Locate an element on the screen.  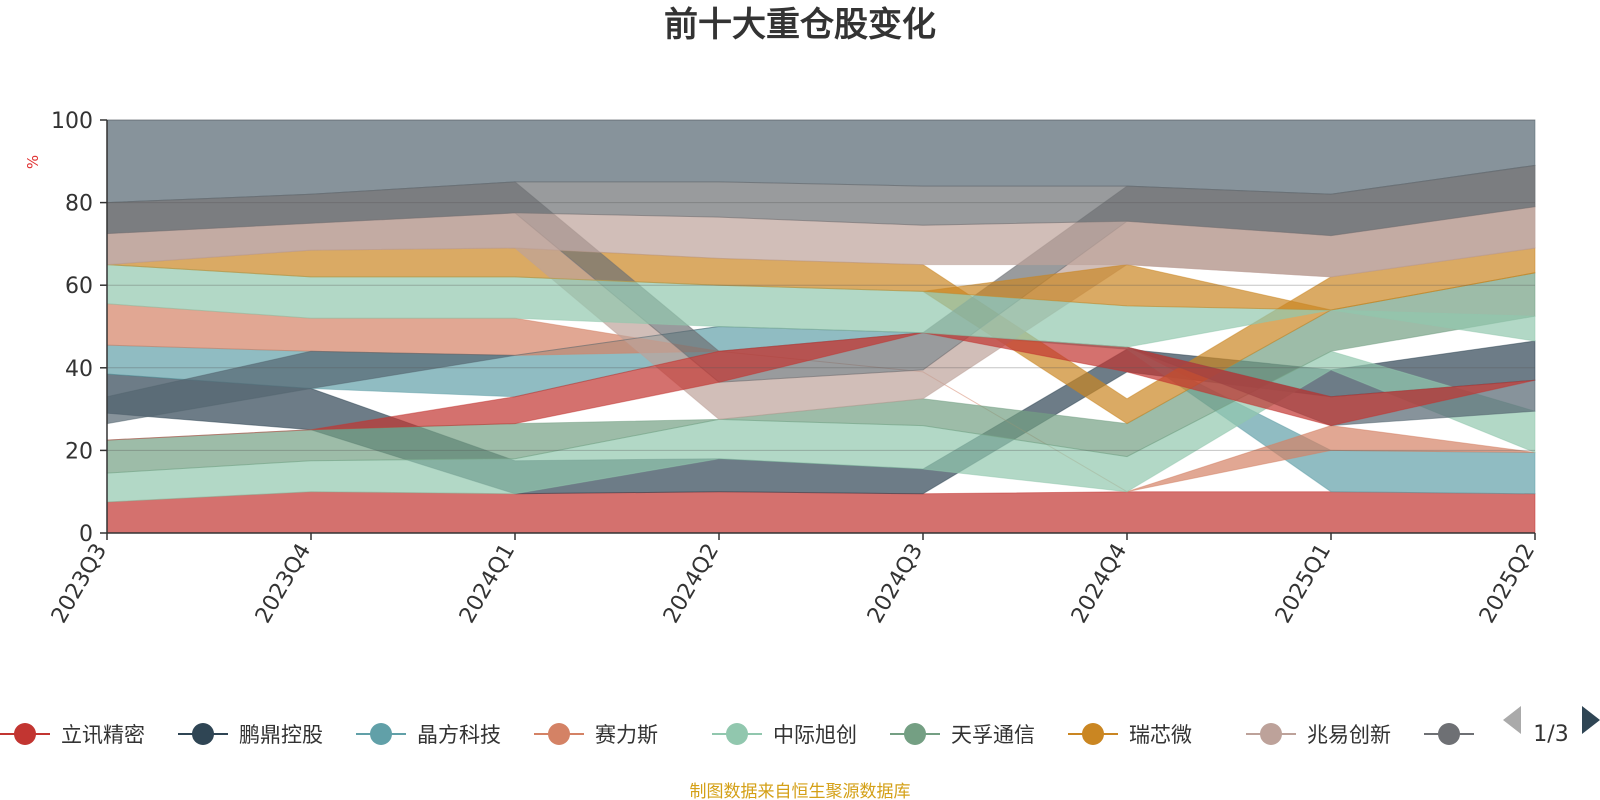
x-tick-label: 2024Q1 is located at coordinates (487, 584).